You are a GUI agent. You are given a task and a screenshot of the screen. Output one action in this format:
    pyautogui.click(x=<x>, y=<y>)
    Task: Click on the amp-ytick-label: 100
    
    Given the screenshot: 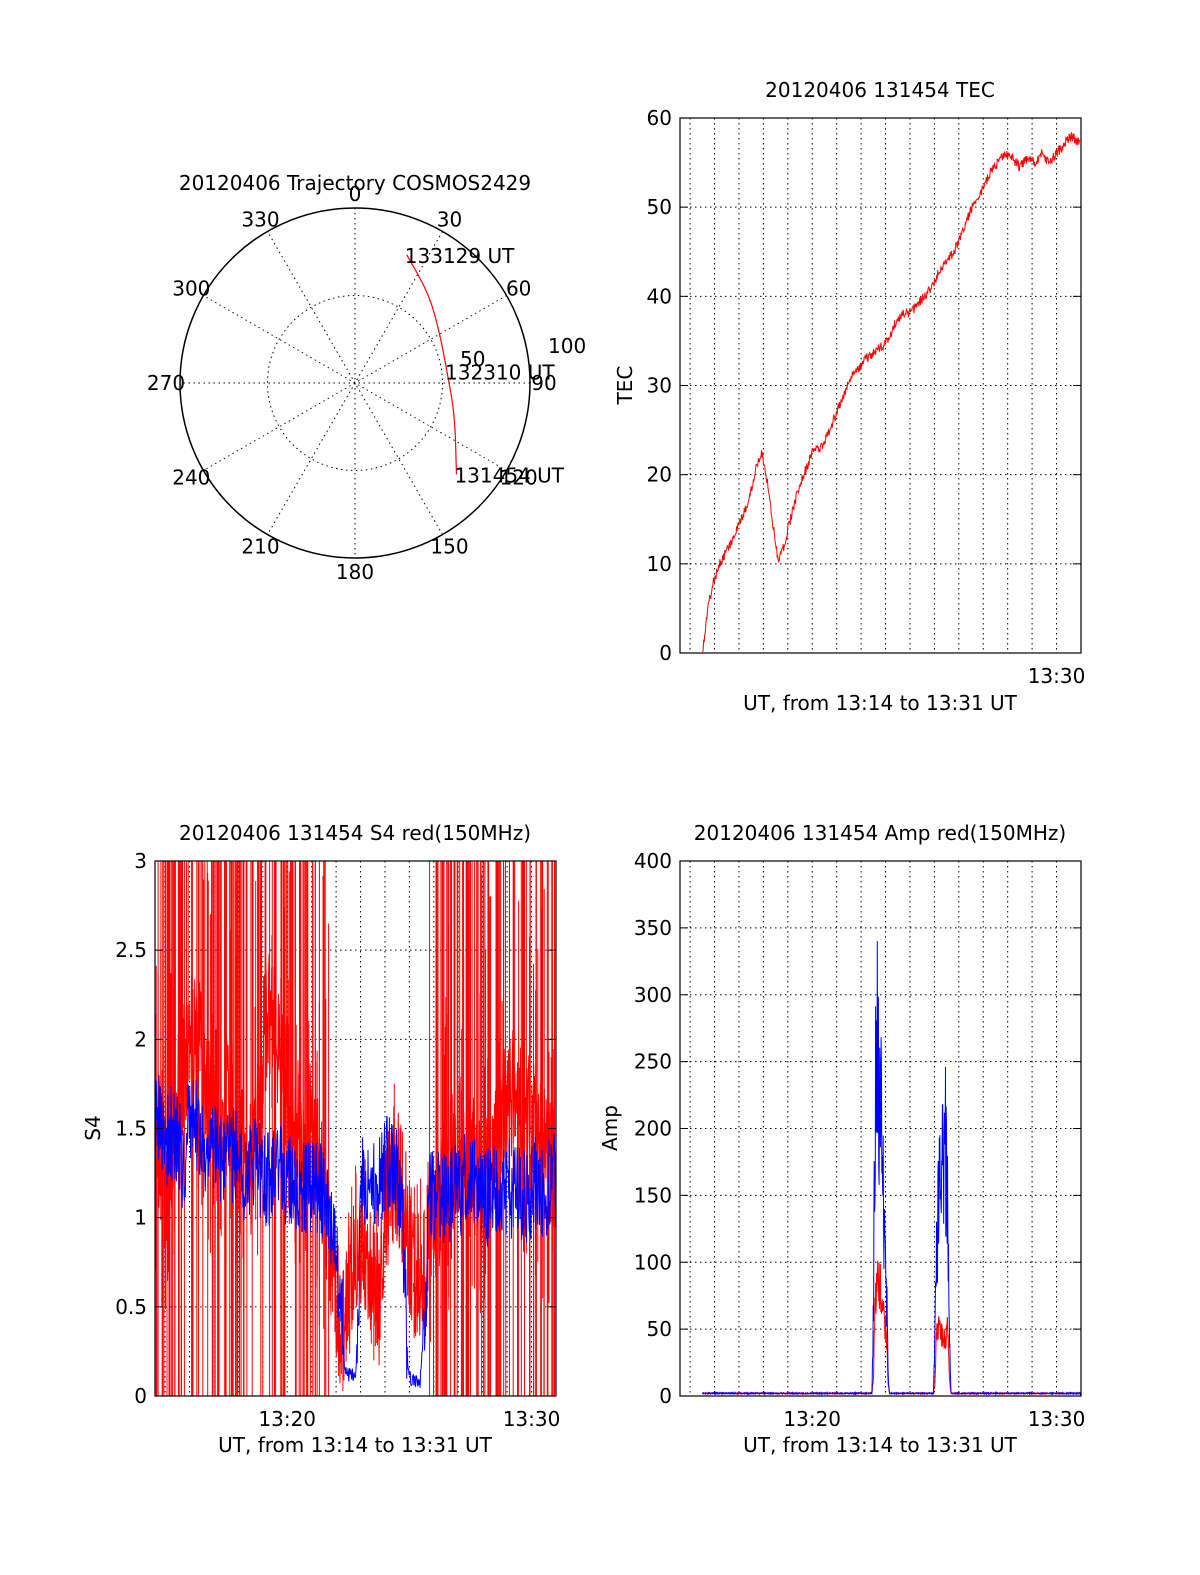 What is the action you would take?
    pyautogui.click(x=653, y=1262)
    